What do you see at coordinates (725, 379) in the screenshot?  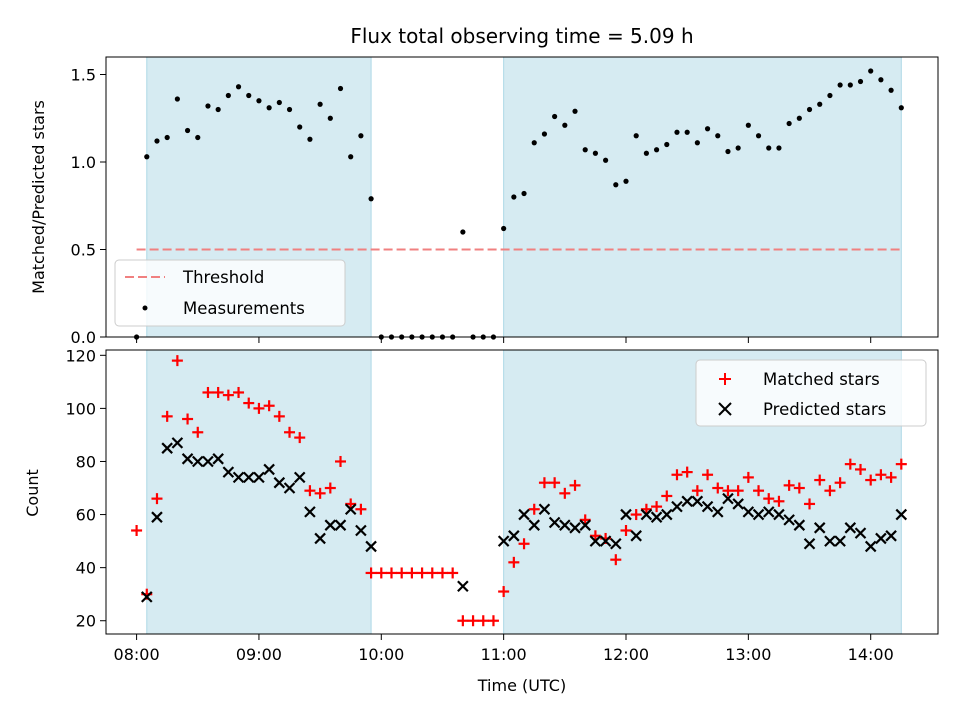 I see `legend-matched-swatch` at bounding box center [725, 379].